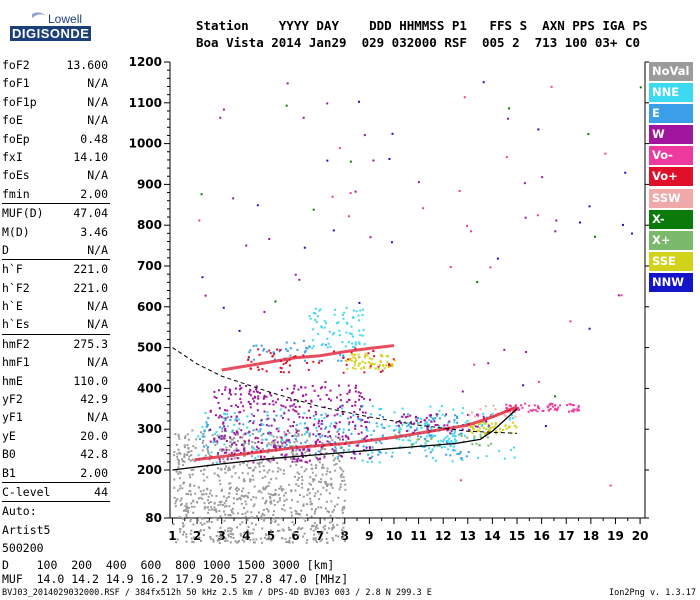 The image size is (700, 600). Describe the element at coordinates (591, 536) in the screenshot. I see `x-tick-label: 18` at that location.